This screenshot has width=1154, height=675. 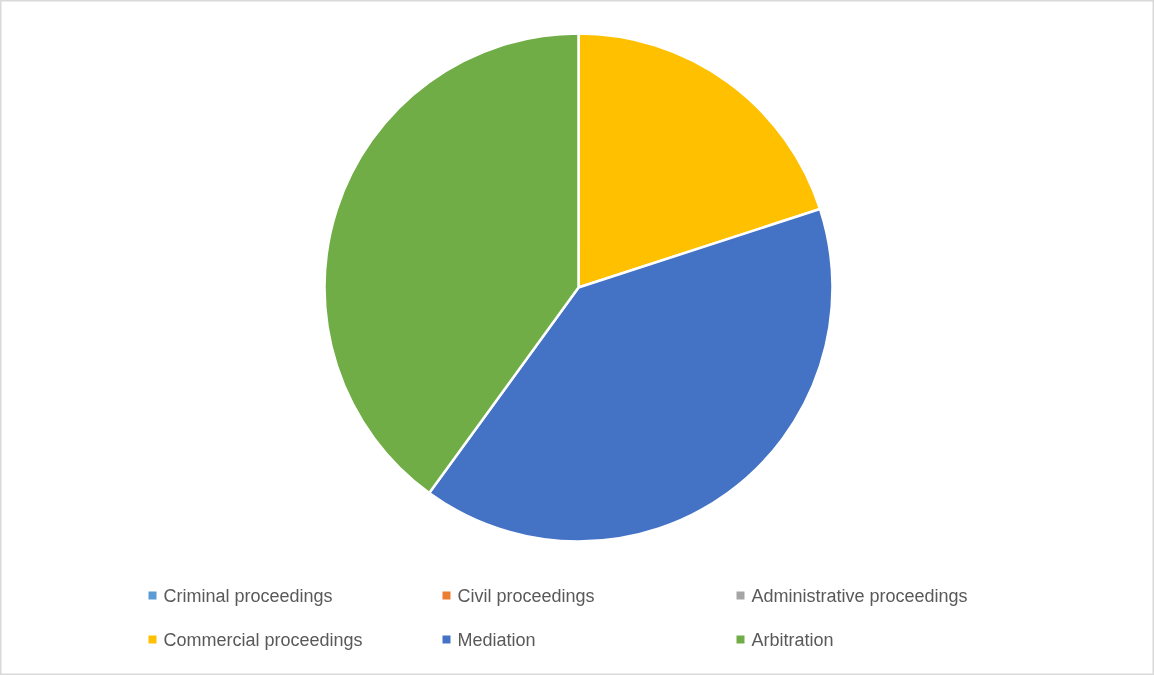 What do you see at coordinates (496, 639) in the screenshot?
I see `legend-label: Mediation` at bounding box center [496, 639].